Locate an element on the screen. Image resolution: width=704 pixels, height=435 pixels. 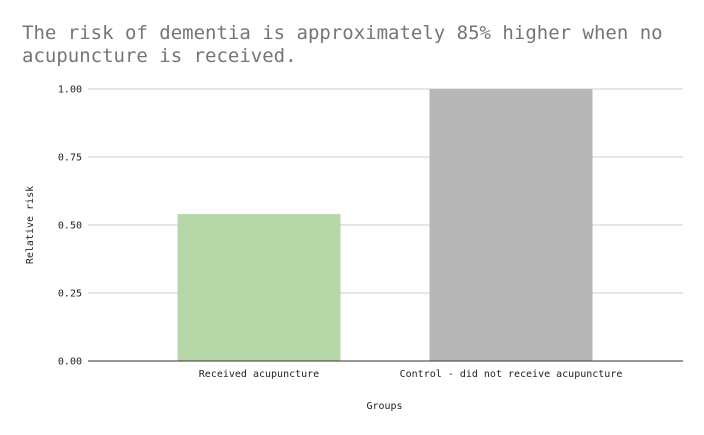
y-tick-label: 1.00 is located at coordinates (70, 90).